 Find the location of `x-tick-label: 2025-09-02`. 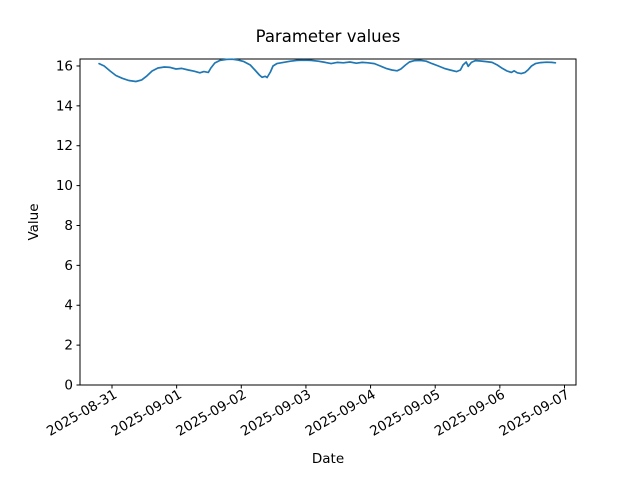

x-tick-label: 2025-09-02 is located at coordinates (211, 413).